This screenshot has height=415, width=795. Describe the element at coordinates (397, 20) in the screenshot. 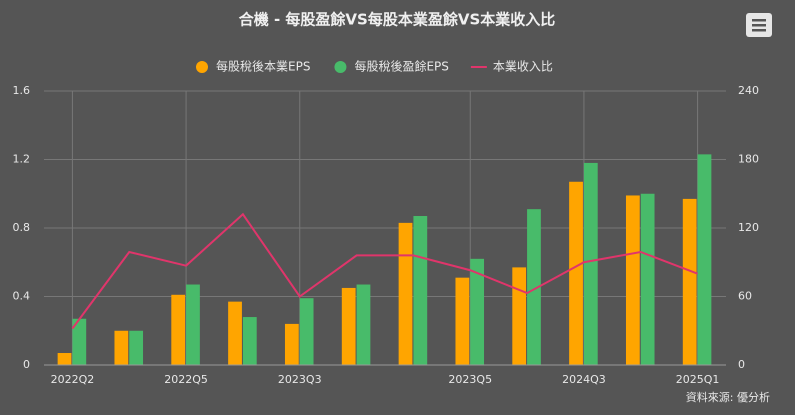

I see `chart-title: 合機 - 每股盈餘VS每股本業盈餘VS本業收入比` at that location.